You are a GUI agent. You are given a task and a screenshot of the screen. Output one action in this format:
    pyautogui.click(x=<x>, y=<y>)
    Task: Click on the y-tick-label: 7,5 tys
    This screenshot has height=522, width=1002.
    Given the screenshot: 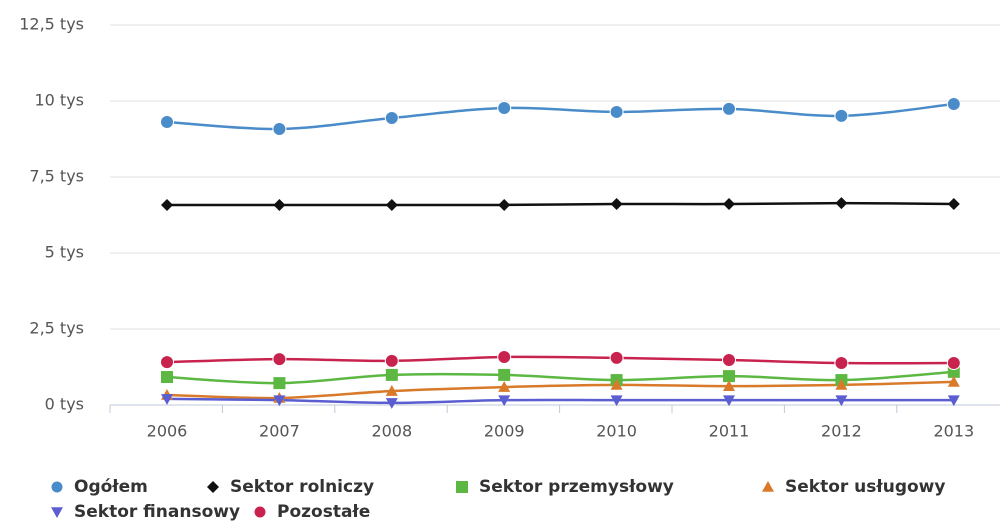 What is the action you would take?
    pyautogui.click(x=56, y=176)
    